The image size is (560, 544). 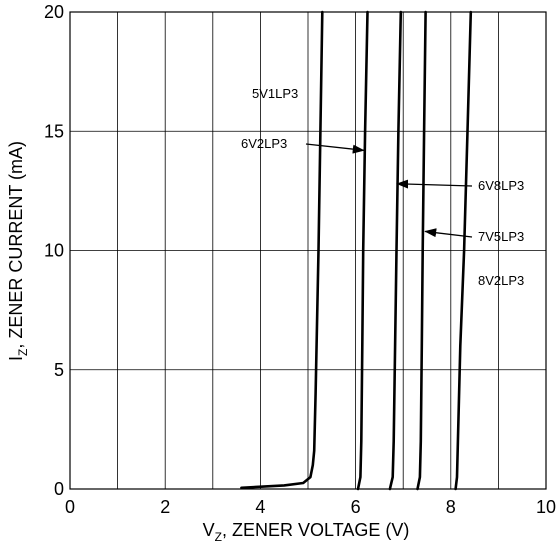 What do you see at coordinates (260, 507) in the screenshot?
I see `x-tick-label: 4` at bounding box center [260, 507].